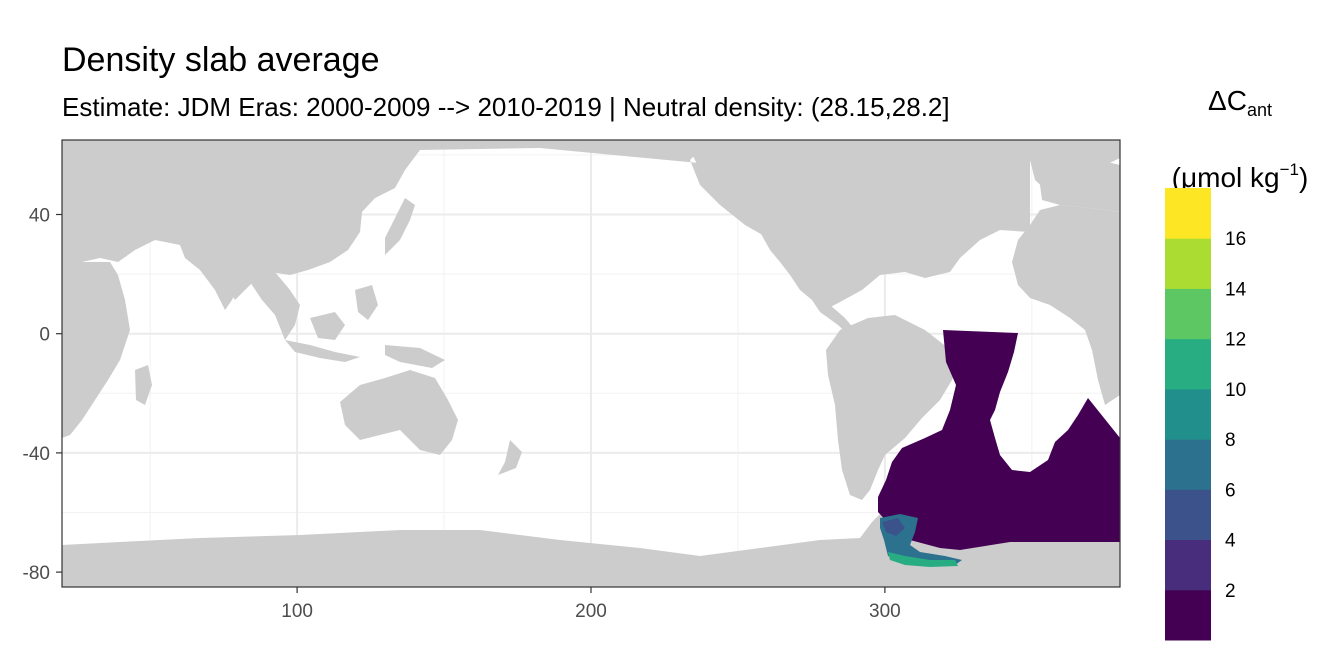 The image size is (1344, 672). What do you see at coordinates (221, 60) in the screenshot?
I see `chart-title: Density slab average` at bounding box center [221, 60].